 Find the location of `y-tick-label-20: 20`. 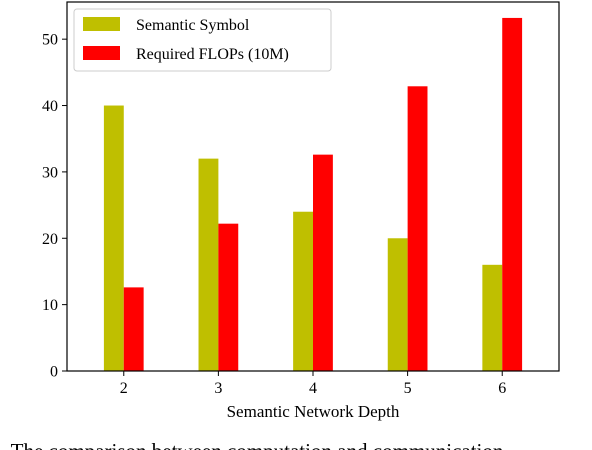

y-tick-label-20: 20 is located at coordinates (50, 239).